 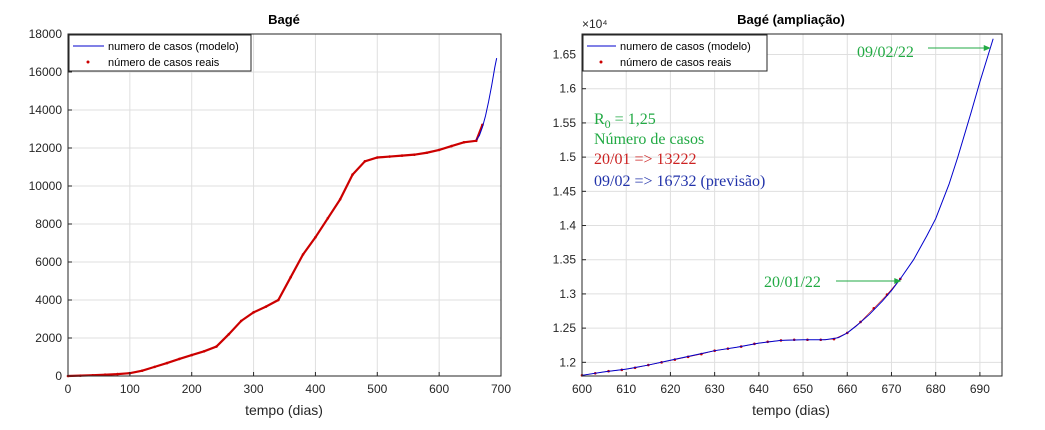 What do you see at coordinates (679, 181) in the screenshot?
I see `annotation-forecast: 09/02 => 16732 (previsão)` at bounding box center [679, 181].